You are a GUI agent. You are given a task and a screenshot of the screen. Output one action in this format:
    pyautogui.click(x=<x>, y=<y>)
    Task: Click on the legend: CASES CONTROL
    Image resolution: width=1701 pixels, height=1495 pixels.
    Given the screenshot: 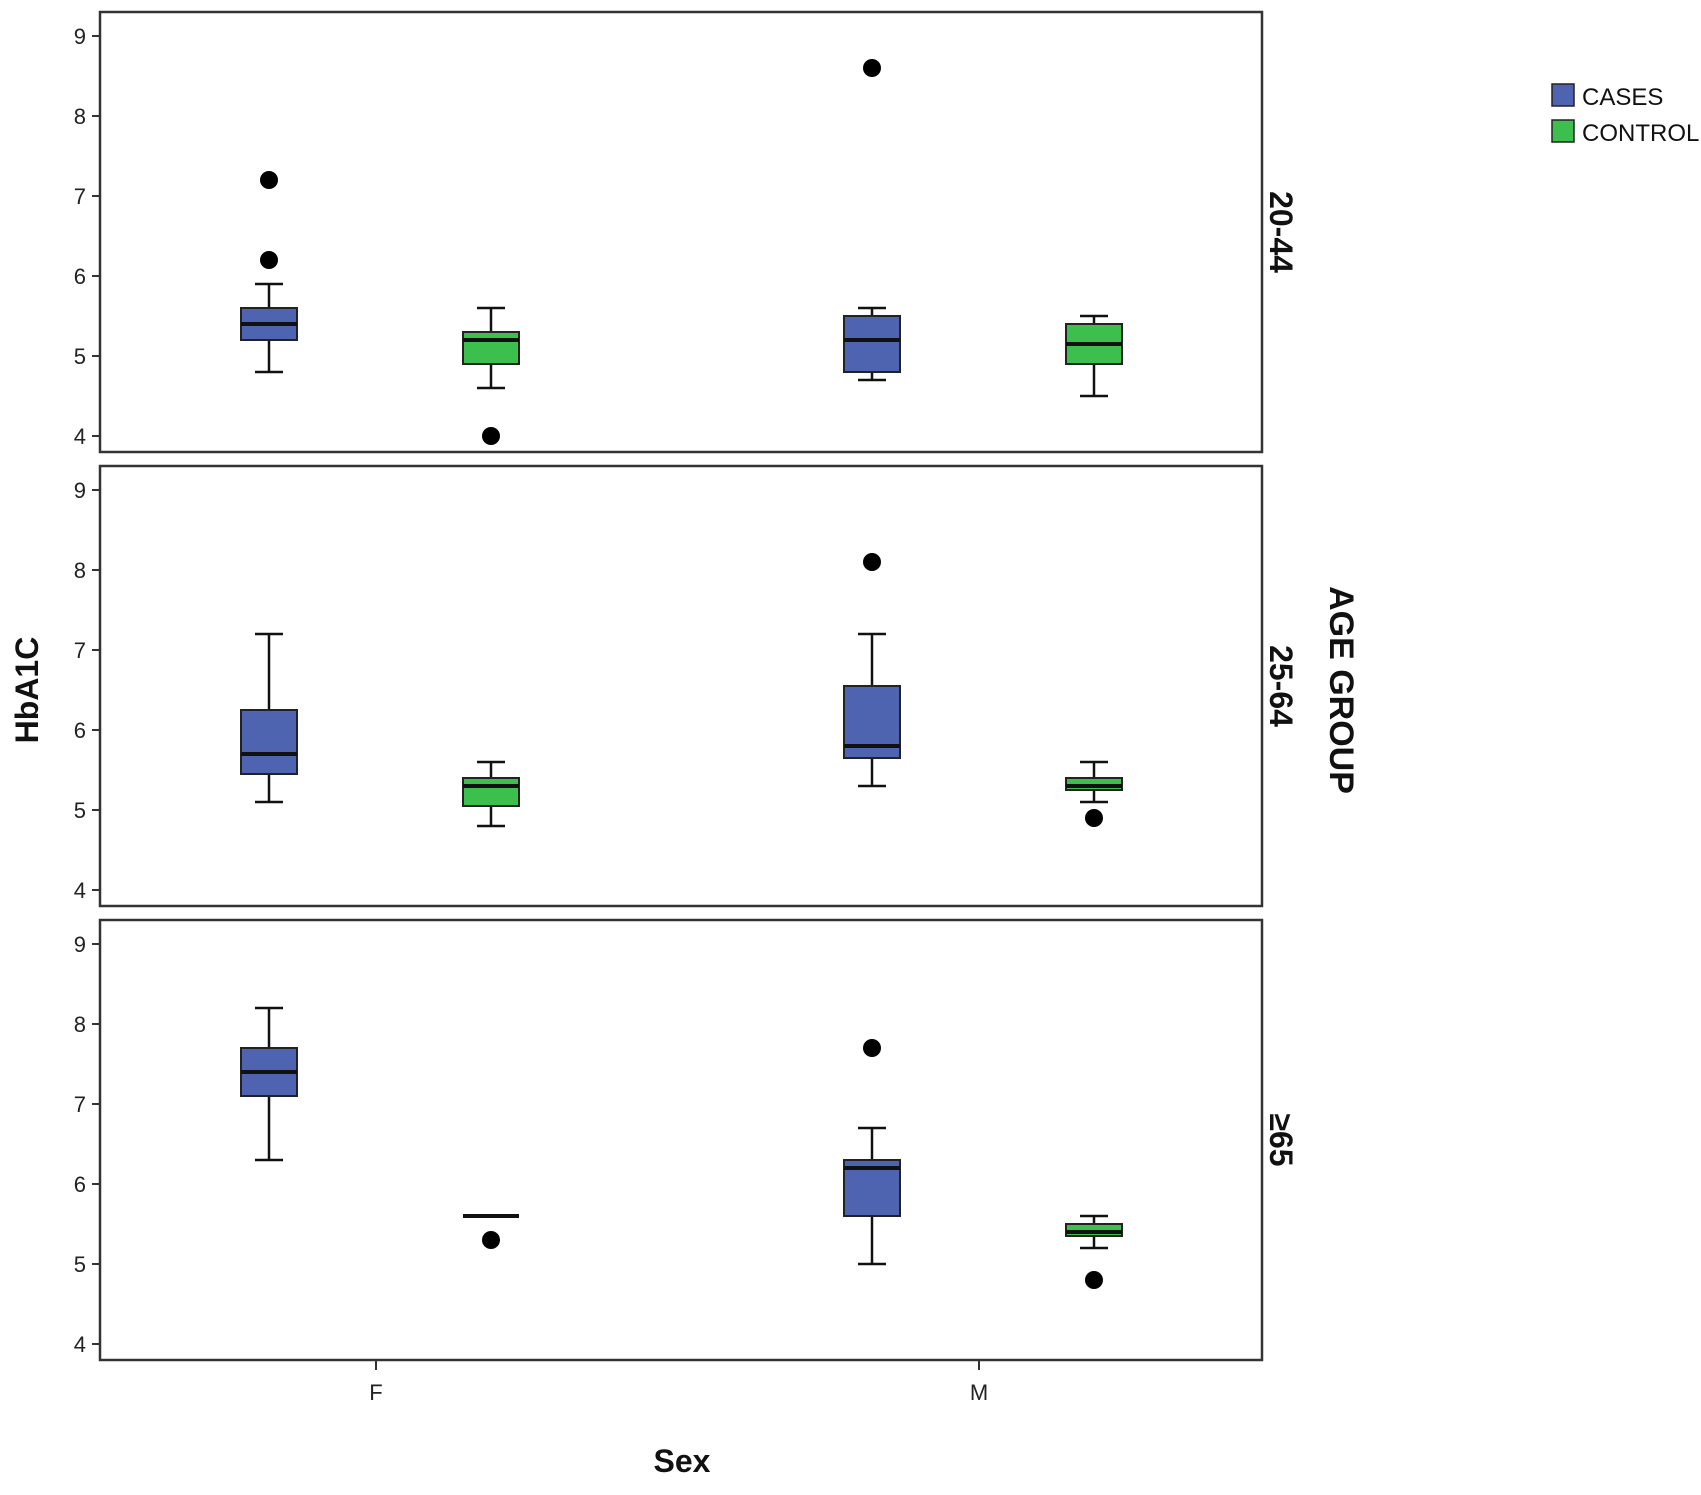 What is the action you would take?
    pyautogui.click(x=1625, y=115)
    